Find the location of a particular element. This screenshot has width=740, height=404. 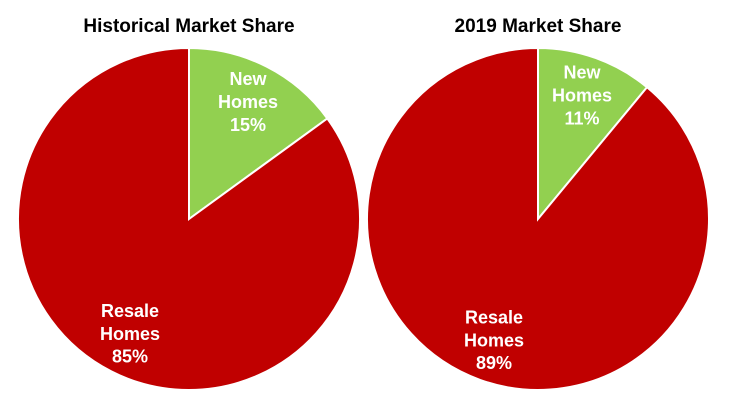

value-label: 11% is located at coordinates (581, 118).